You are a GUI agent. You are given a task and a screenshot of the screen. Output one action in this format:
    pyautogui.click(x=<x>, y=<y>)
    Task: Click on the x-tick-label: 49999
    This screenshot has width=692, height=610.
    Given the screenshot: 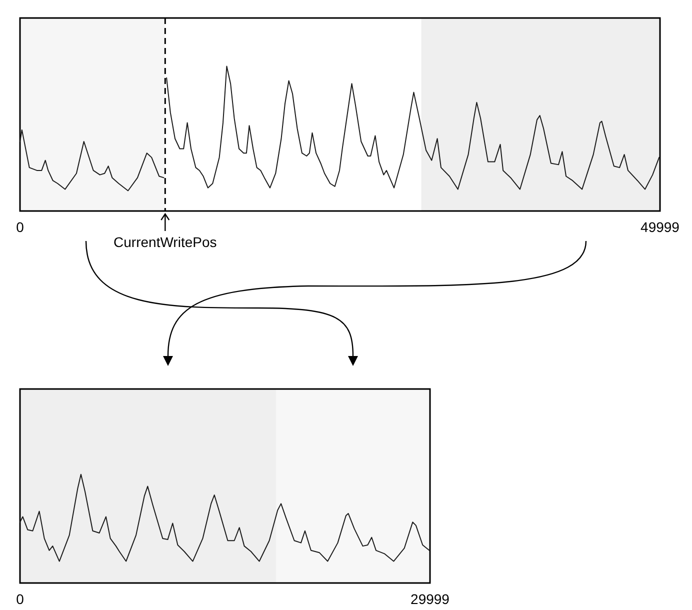 What is the action you would take?
    pyautogui.click(x=660, y=227)
    